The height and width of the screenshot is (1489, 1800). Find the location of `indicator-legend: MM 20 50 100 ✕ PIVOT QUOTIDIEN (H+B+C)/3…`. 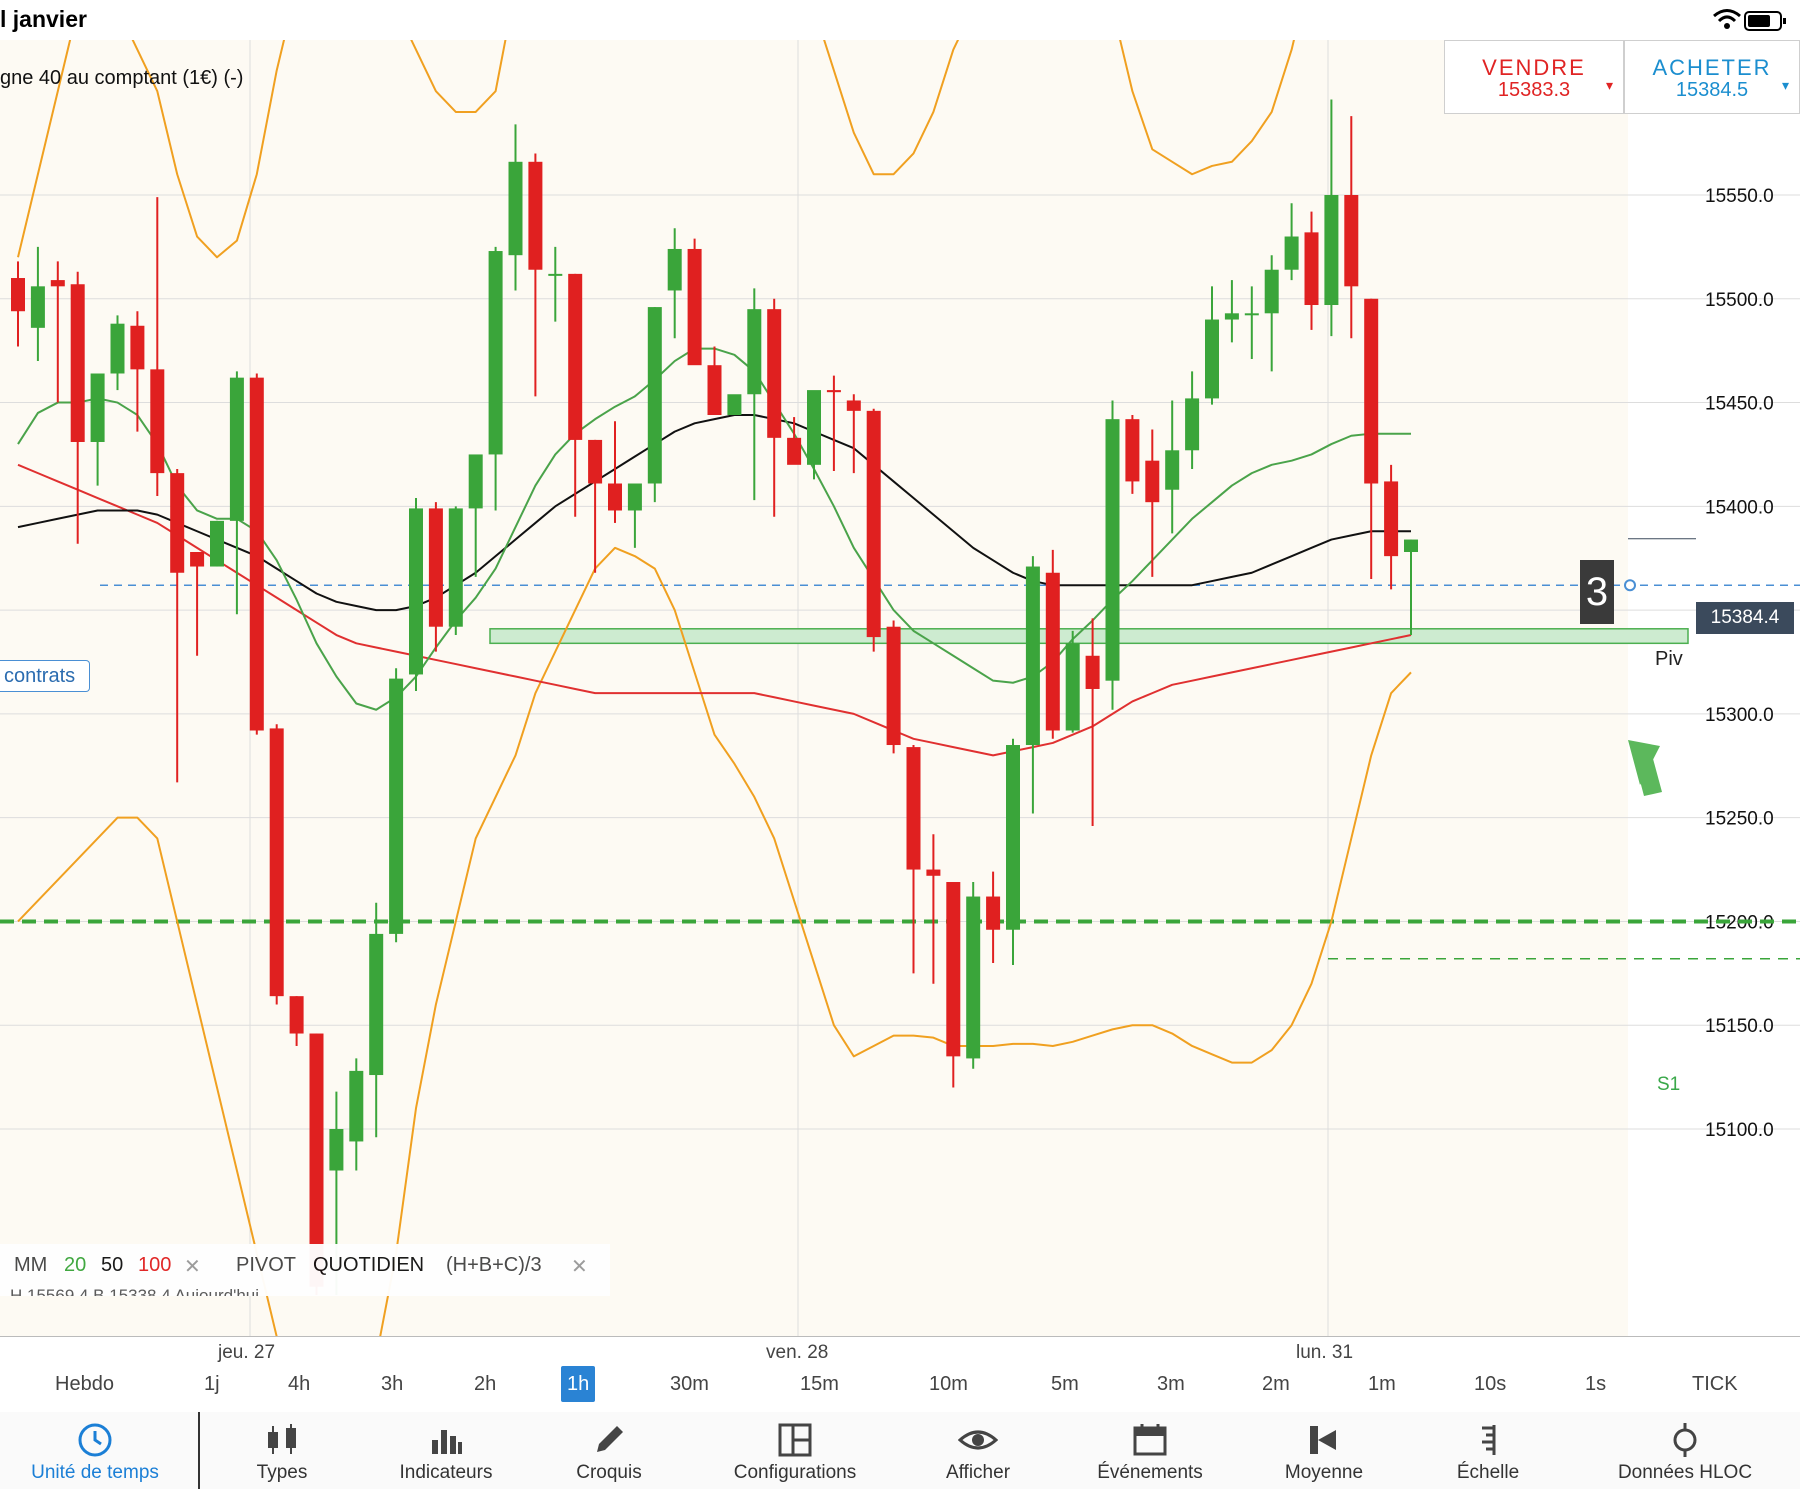

indicator-legend: MM 20 50 100 ✕ PIVOT QUOTIDIEN (H+B+C)/3… is located at coordinates (305, 1270).